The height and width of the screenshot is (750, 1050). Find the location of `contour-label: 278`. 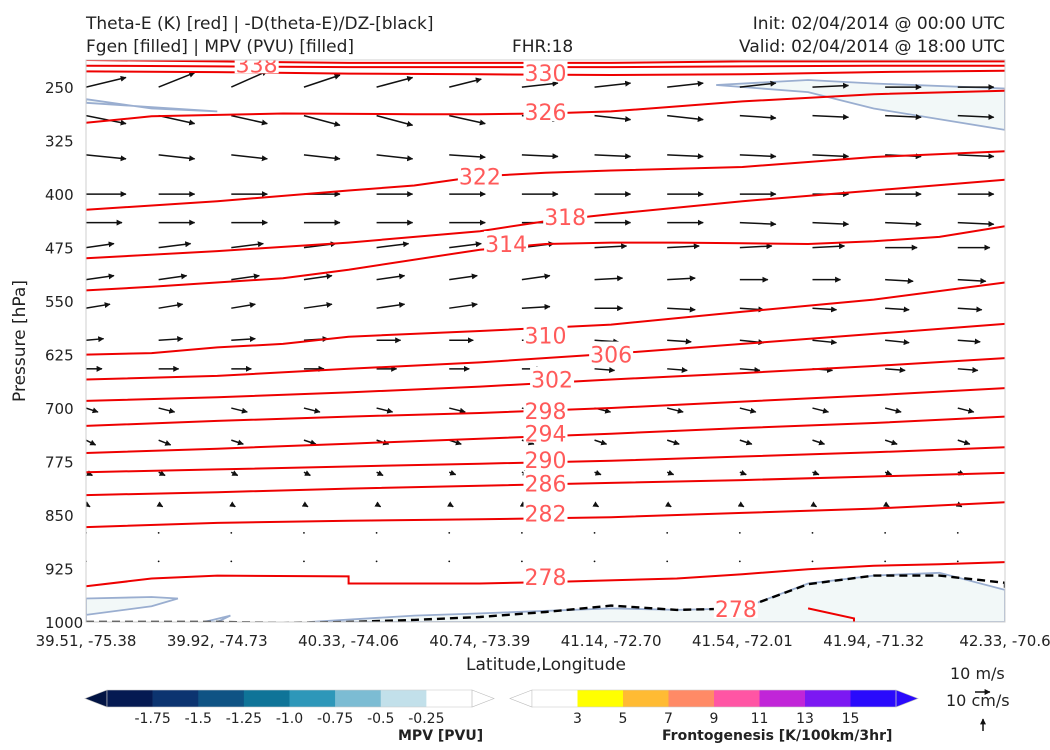

contour-label: 278 is located at coordinates (546, 578).